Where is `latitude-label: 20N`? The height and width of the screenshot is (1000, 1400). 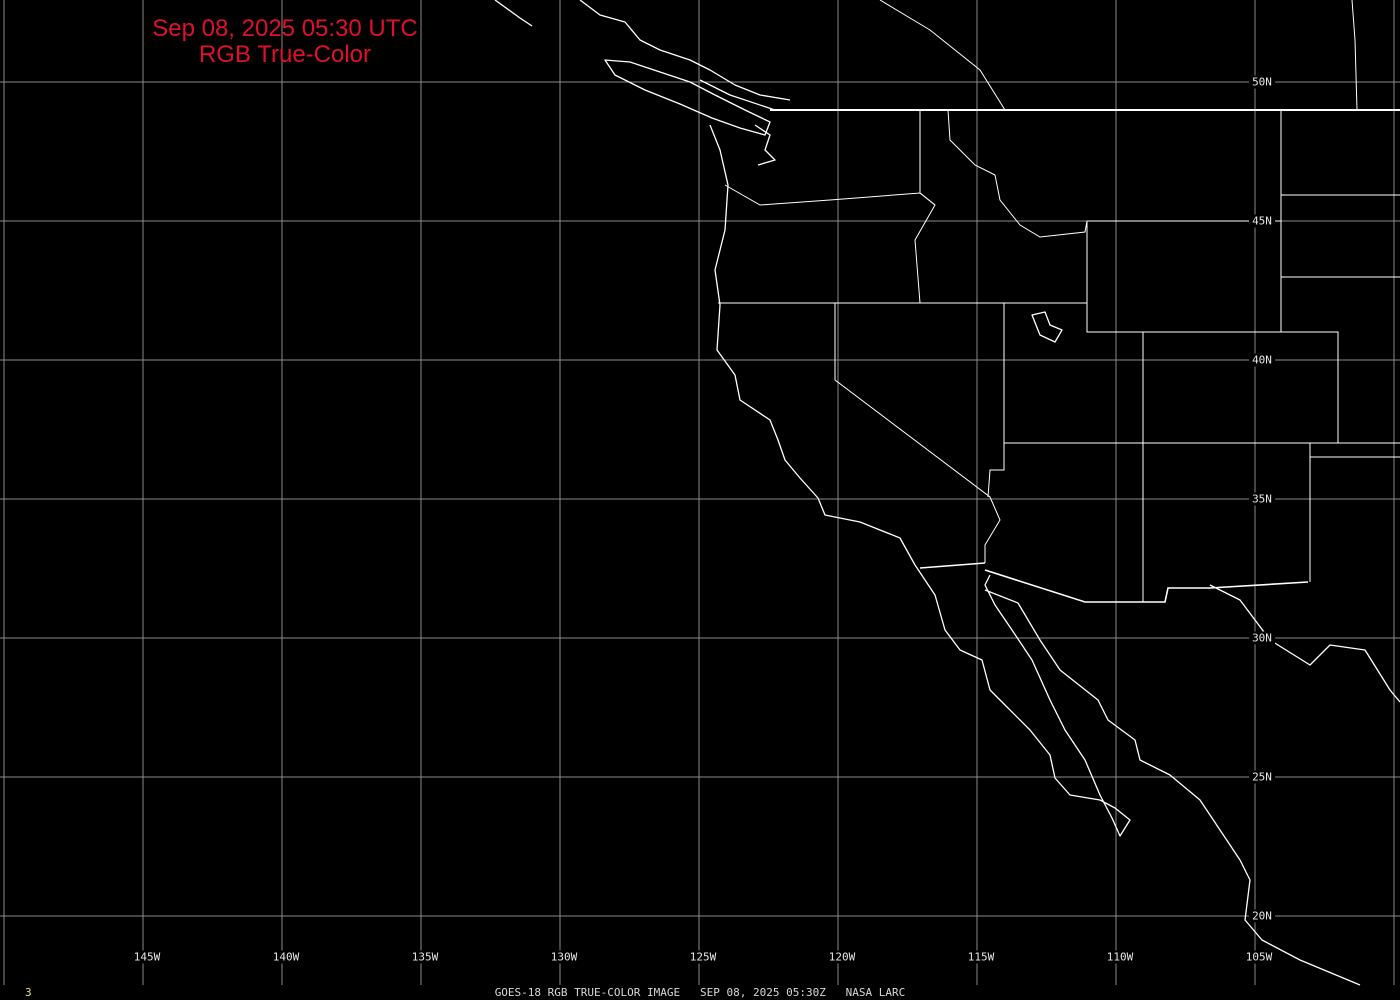 latitude-label: 20N is located at coordinates (1262, 916).